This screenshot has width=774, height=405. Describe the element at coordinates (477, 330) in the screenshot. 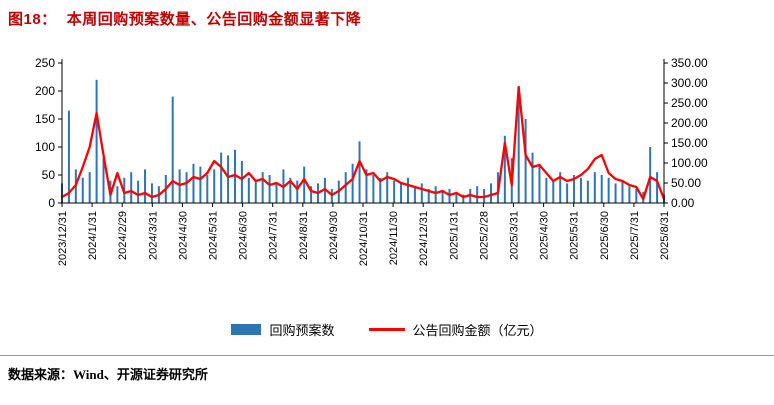

I see `legend-label-line: 公告回购金额（亿元）` at that location.